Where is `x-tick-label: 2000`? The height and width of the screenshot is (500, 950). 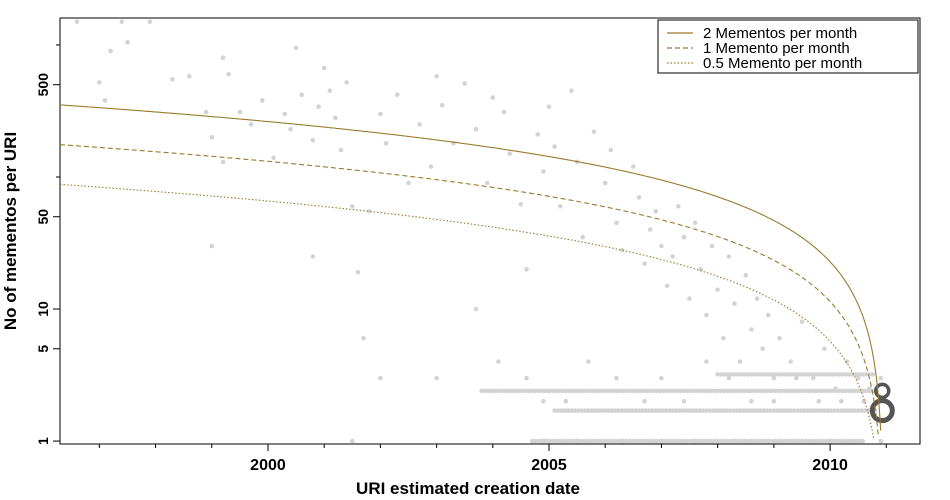 x-tick-label: 2000 is located at coordinates (268, 465).